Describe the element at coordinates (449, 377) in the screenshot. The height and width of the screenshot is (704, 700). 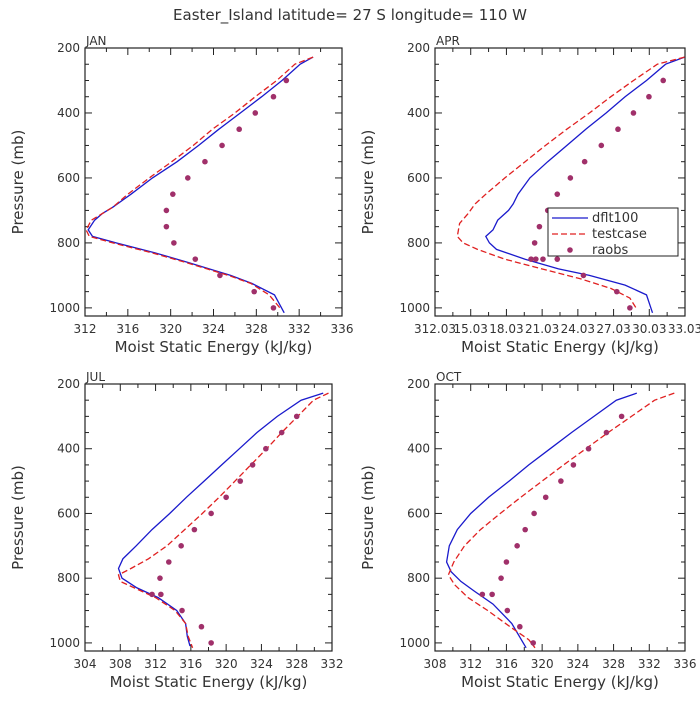
I see `panel-label: OCT` at that location.